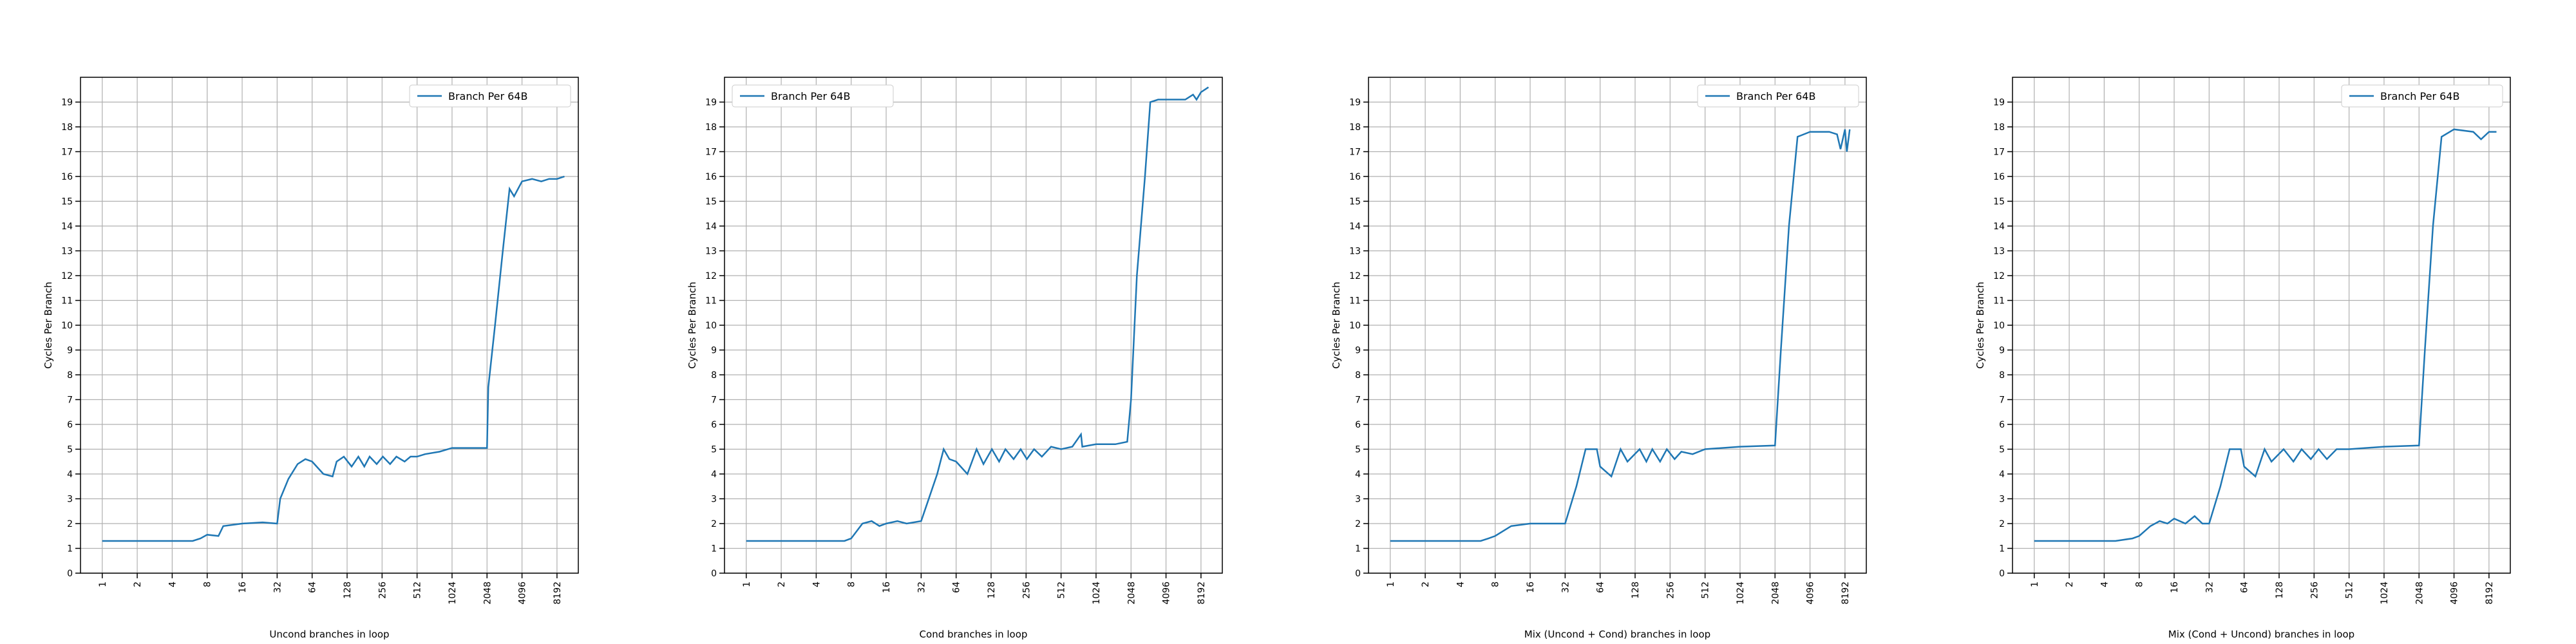  I want to click on x-tick-label: 1, so click(747, 585).